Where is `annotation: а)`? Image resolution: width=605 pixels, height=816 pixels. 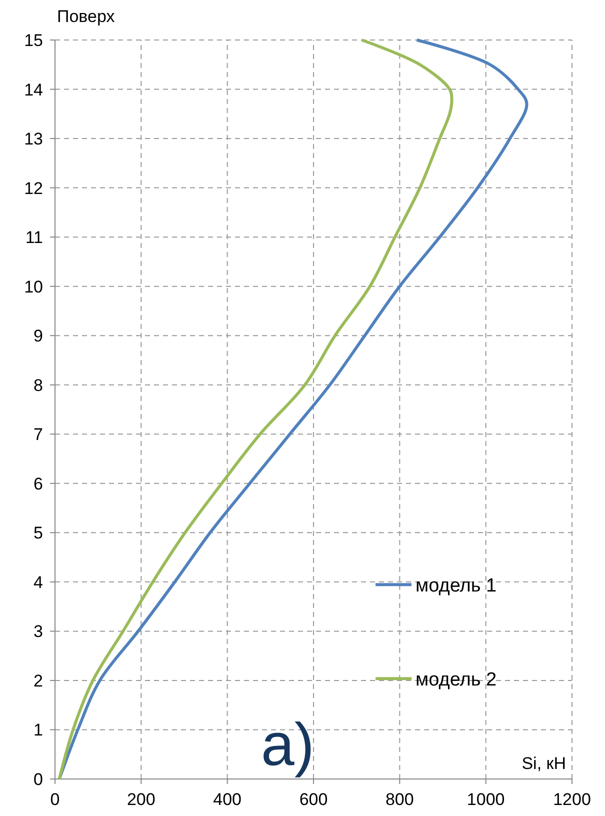
annotation: а) is located at coordinates (287, 744).